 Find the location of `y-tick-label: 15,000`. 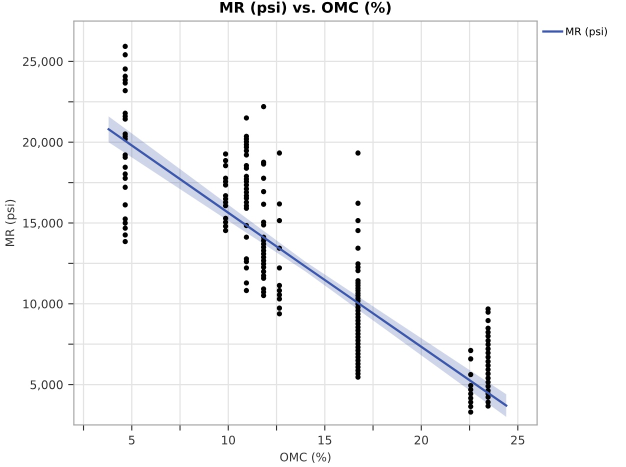

y-tick-label: 15,000 is located at coordinates (43, 223).